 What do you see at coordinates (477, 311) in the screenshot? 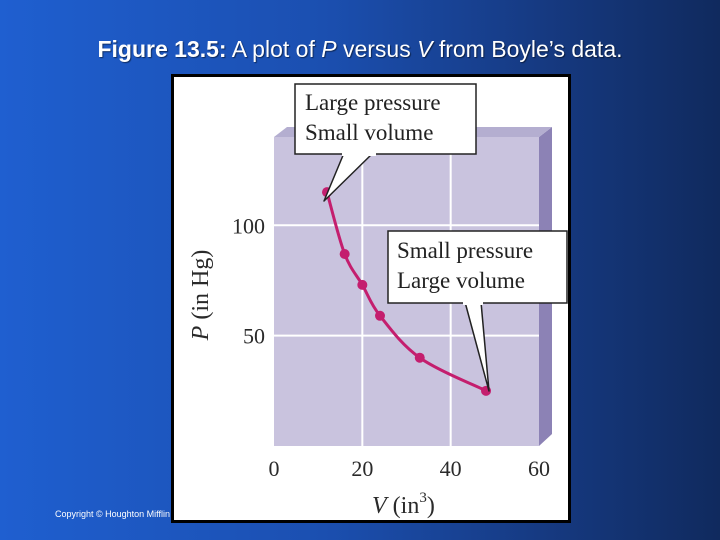
I see `annotation-small-pressure: Small pressure Large volume` at bounding box center [477, 311].